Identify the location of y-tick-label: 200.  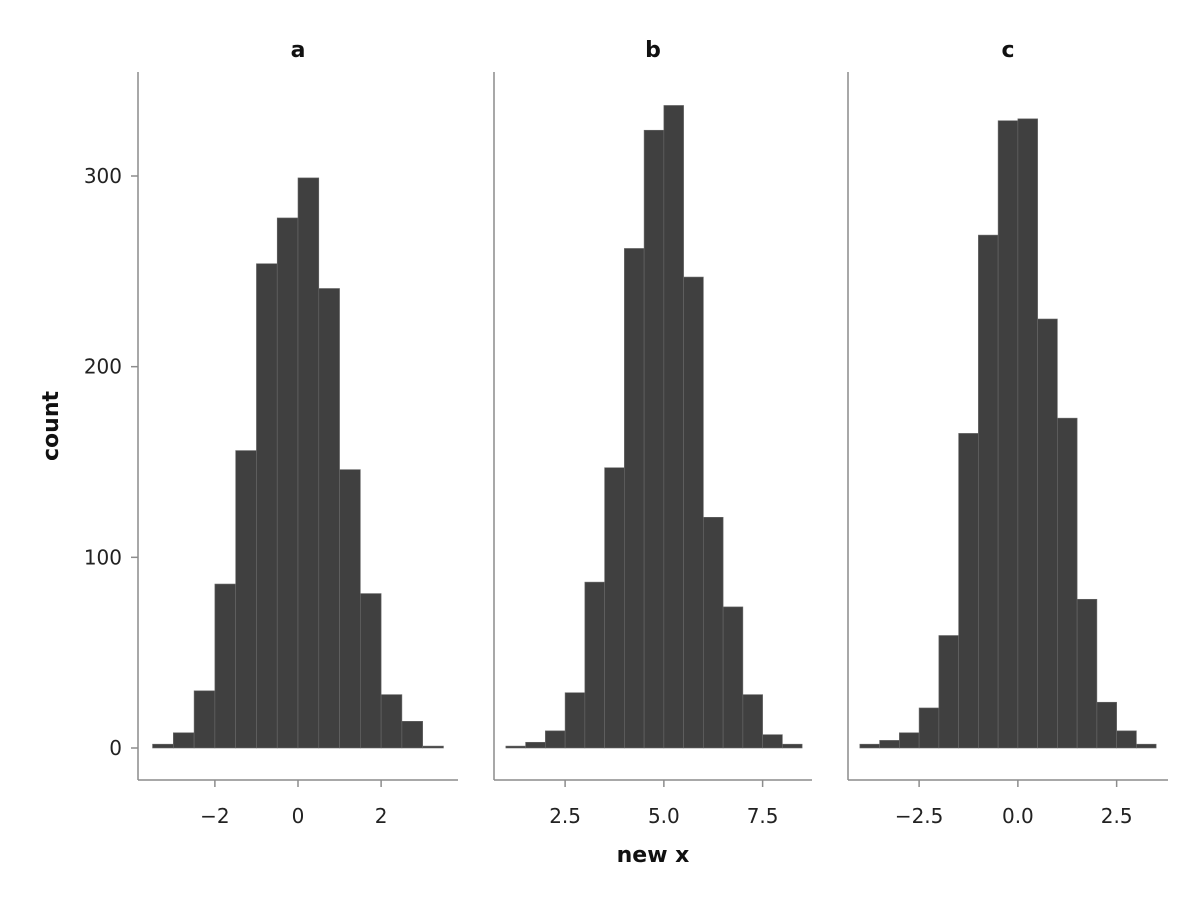
(103, 367).